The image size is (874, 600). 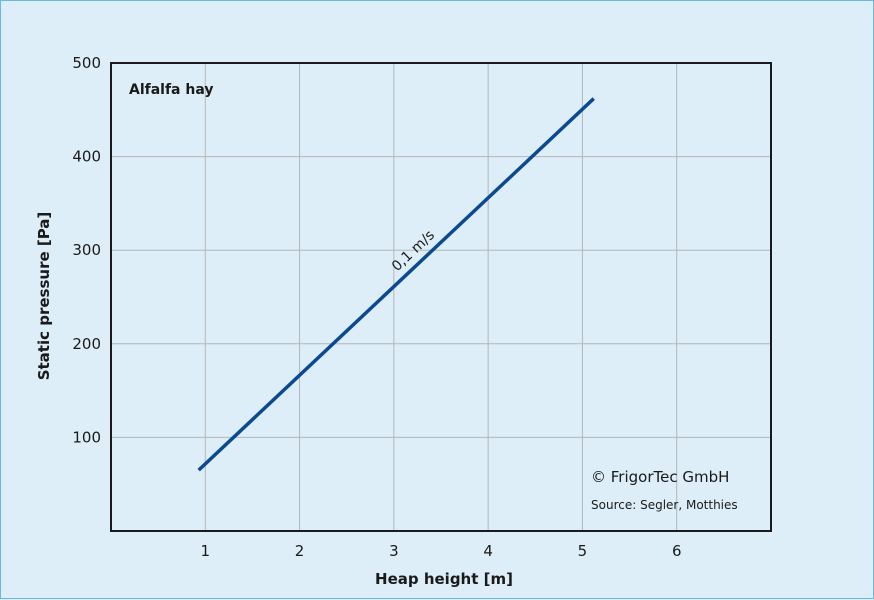 What do you see at coordinates (206, 551) in the screenshot?
I see `x-tick-label-0: 1` at bounding box center [206, 551].